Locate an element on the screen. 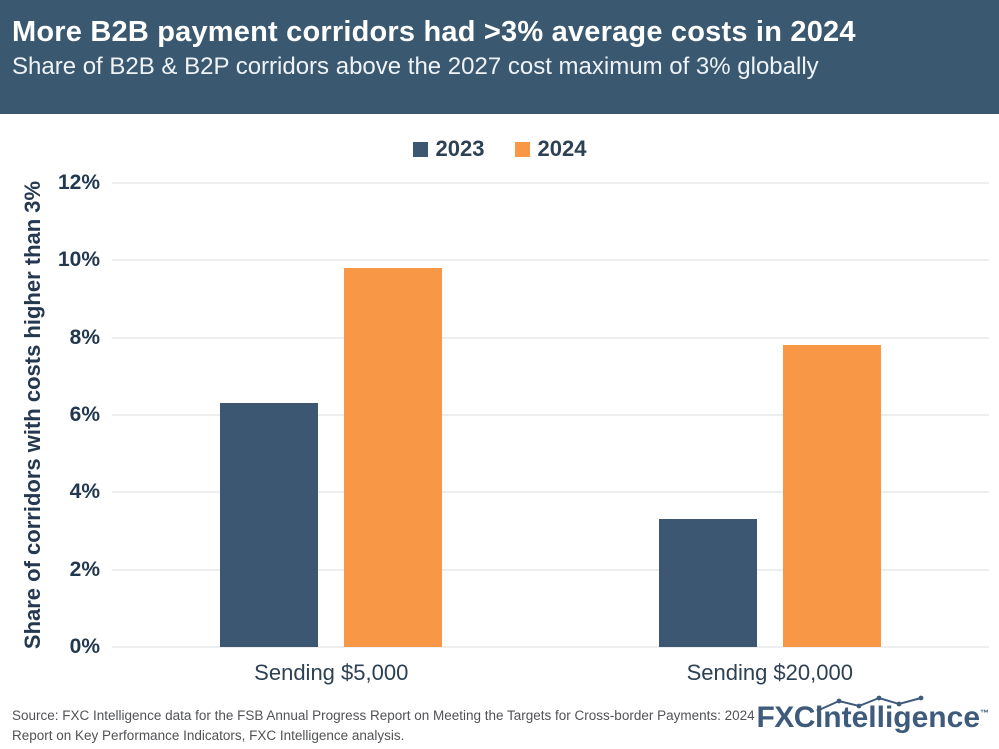 Image resolution: width=999 pixels, height=749 pixels. legend-swatch-2024 is located at coordinates (522, 149).